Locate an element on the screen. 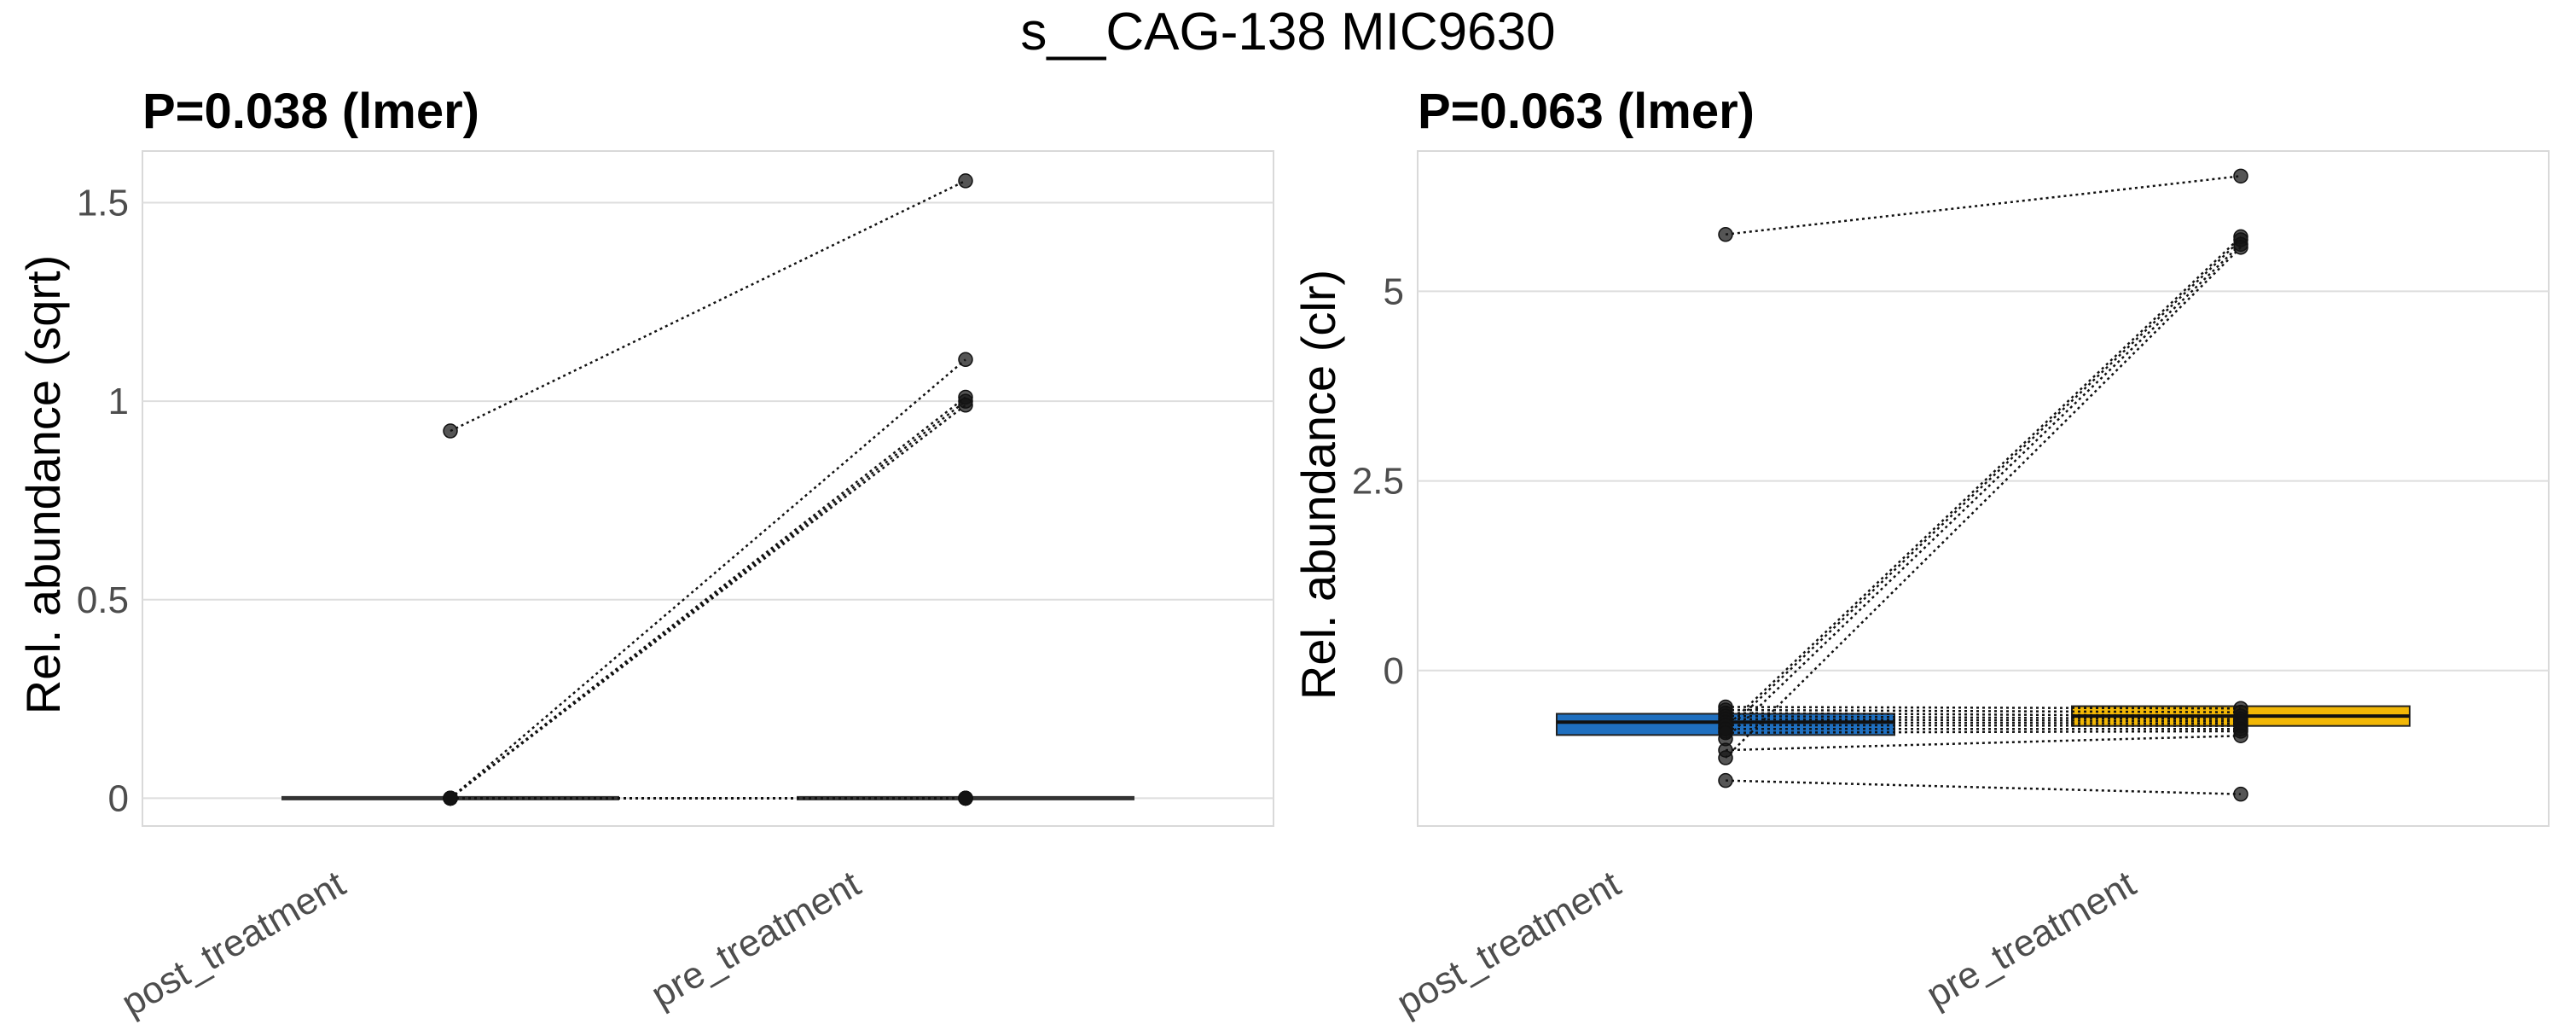 The width and height of the screenshot is (2576, 1024). right-pair-lines is located at coordinates (1983, 485).